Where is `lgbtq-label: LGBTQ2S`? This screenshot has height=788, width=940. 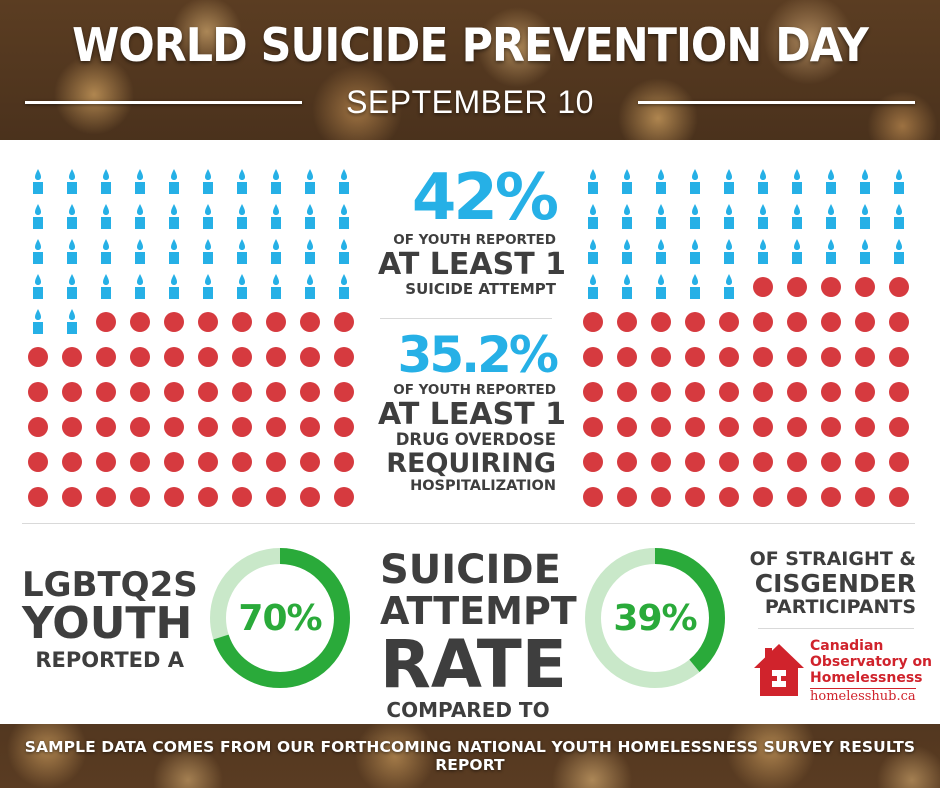
lgbtq-label: LGBTQ2S is located at coordinates (110, 585).